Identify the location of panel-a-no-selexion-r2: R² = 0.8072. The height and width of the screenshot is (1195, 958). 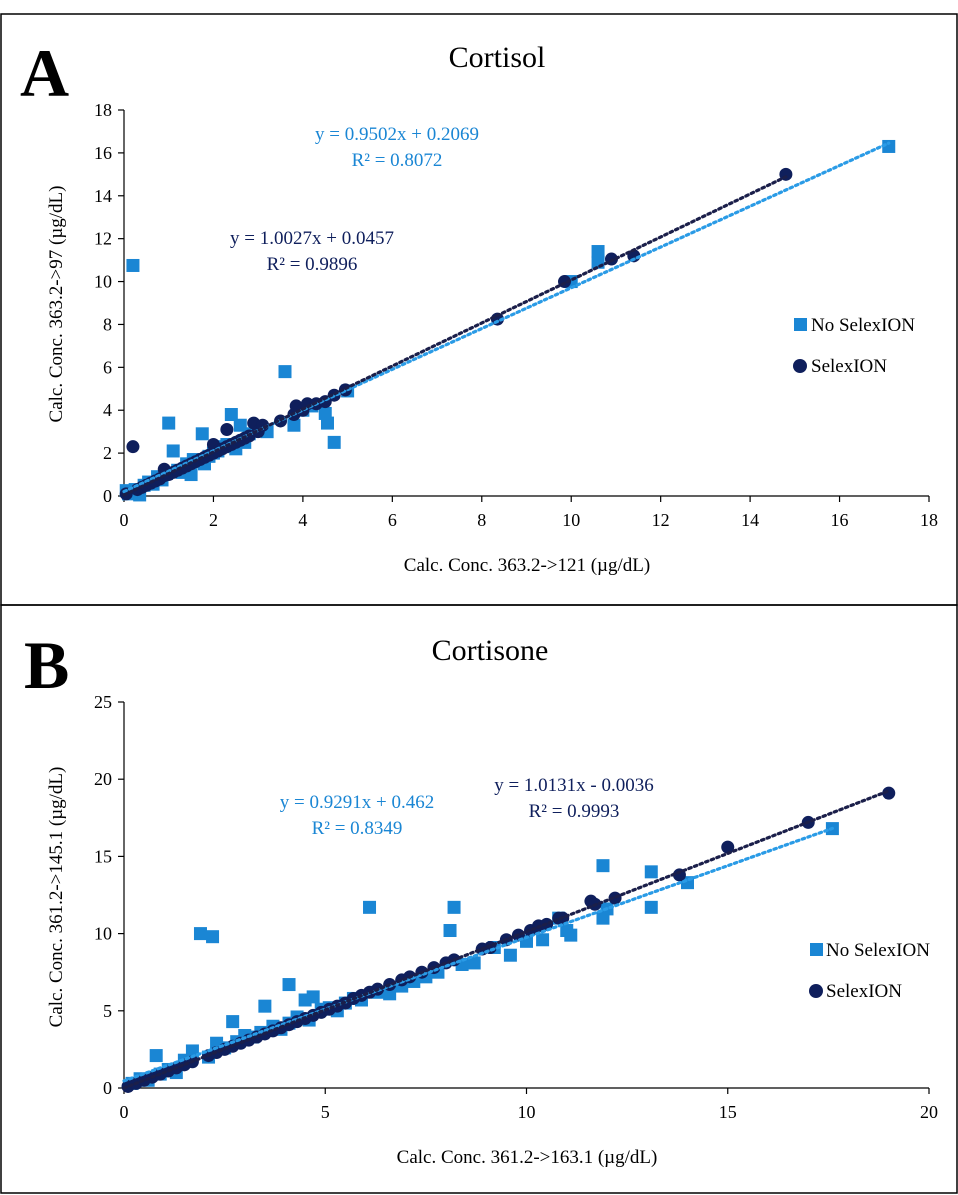
(397, 160).